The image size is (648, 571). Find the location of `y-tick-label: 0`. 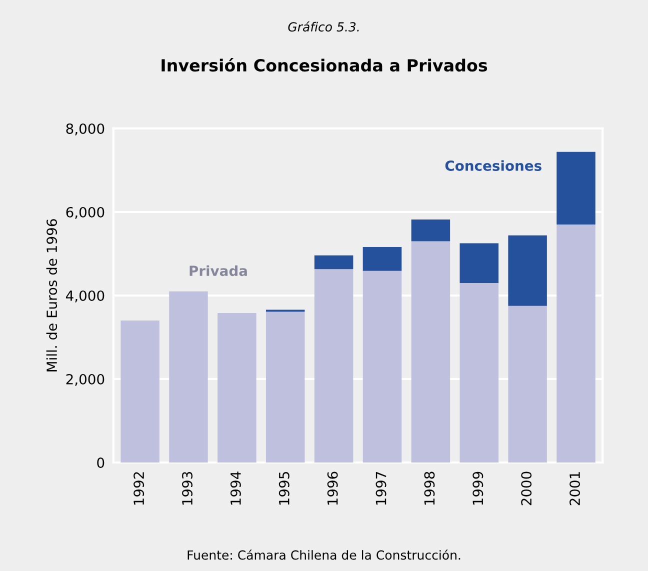

y-tick-label: 0 is located at coordinates (100, 462).